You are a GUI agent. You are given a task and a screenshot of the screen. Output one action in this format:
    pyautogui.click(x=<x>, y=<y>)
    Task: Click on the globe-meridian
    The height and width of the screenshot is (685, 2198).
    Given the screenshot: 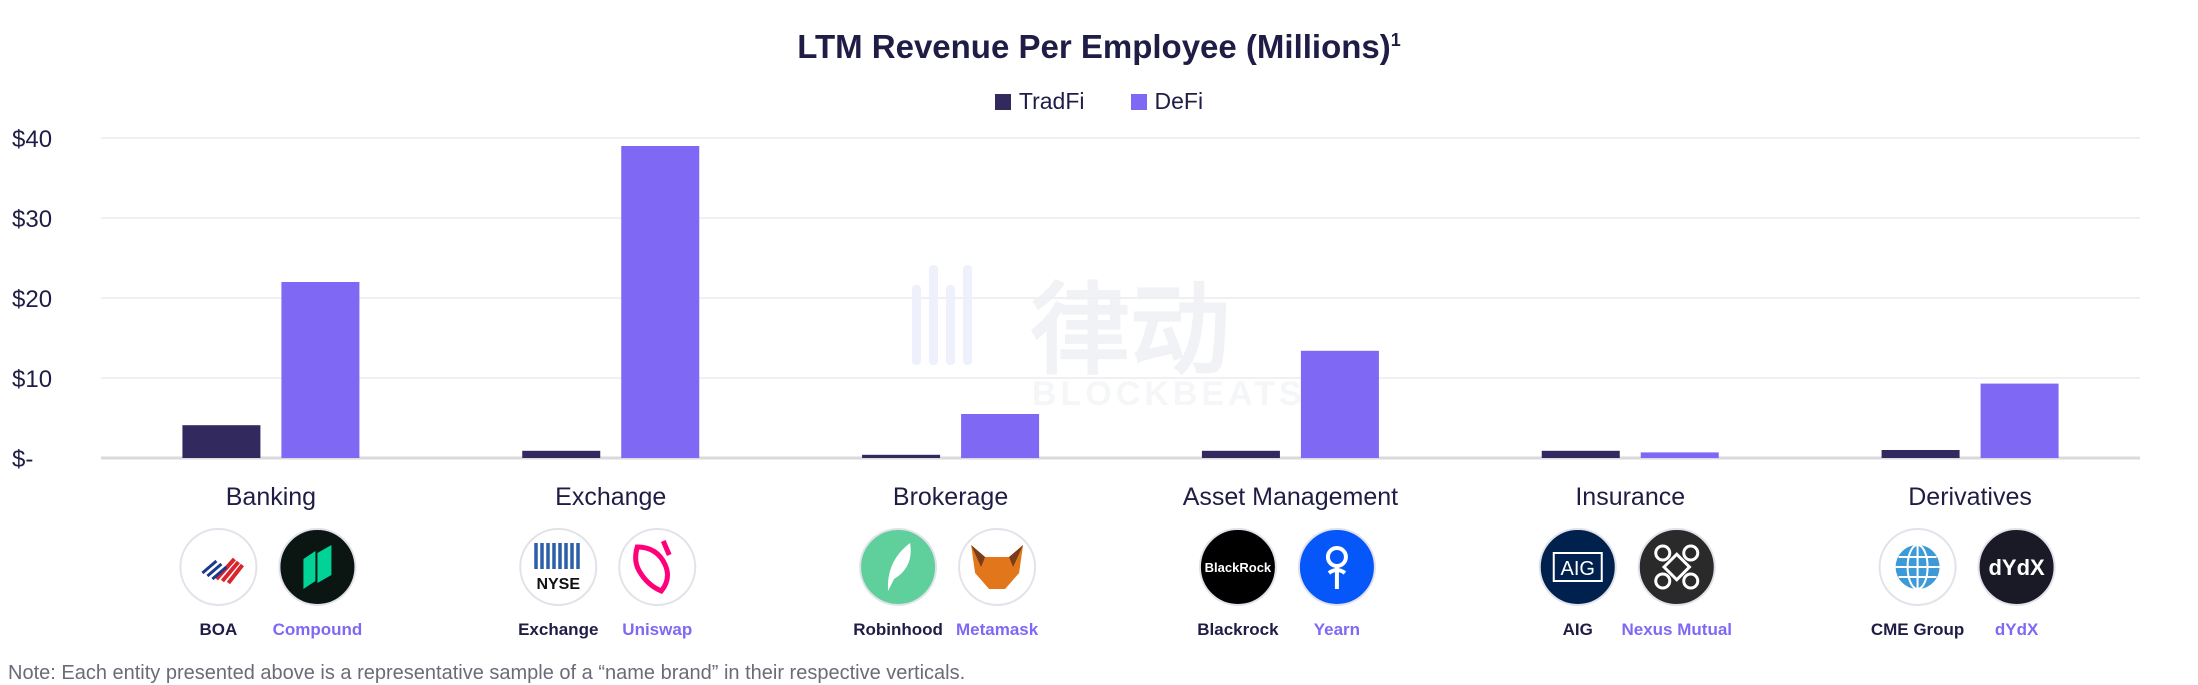 What is the action you would take?
    pyautogui.click(x=1917, y=567)
    